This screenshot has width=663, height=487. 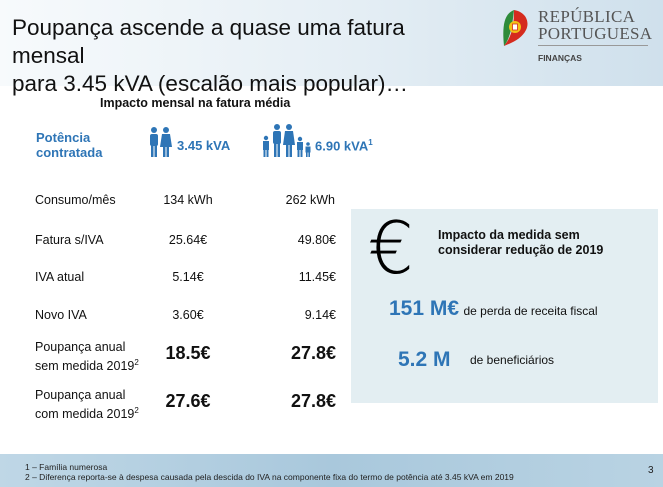 What do you see at coordinates (204, 145) in the screenshot?
I see `kva-3-45-label: 3.45 kVA` at bounding box center [204, 145].